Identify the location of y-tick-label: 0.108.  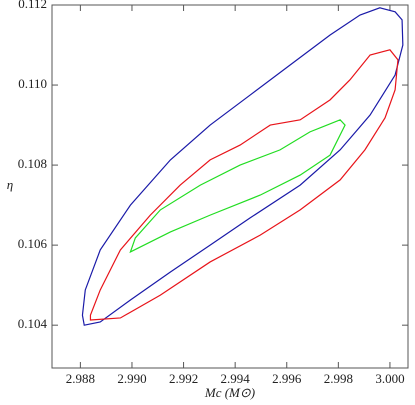
(32, 163).